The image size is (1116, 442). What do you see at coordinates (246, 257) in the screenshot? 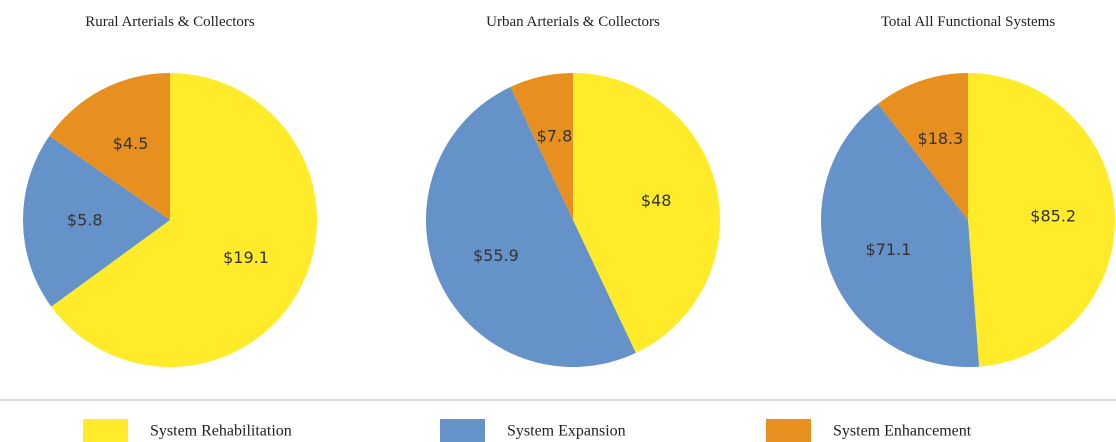
I see `data-label: $19.1` at bounding box center [246, 257].